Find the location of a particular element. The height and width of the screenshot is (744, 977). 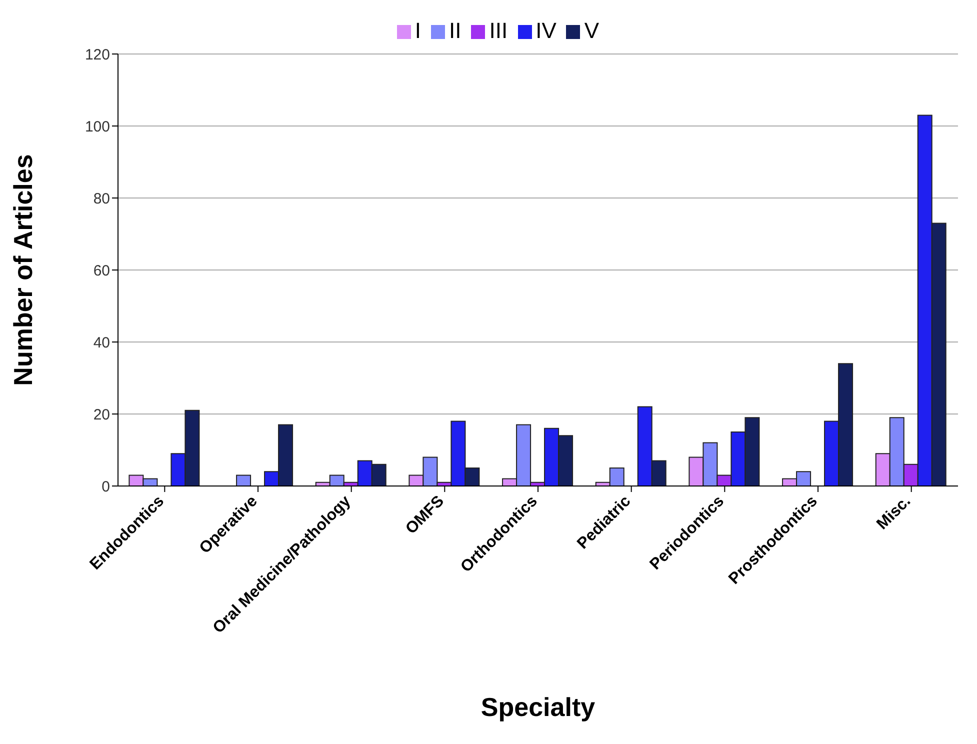

y-axis-title: Number of Articles is located at coordinates (23, 270).